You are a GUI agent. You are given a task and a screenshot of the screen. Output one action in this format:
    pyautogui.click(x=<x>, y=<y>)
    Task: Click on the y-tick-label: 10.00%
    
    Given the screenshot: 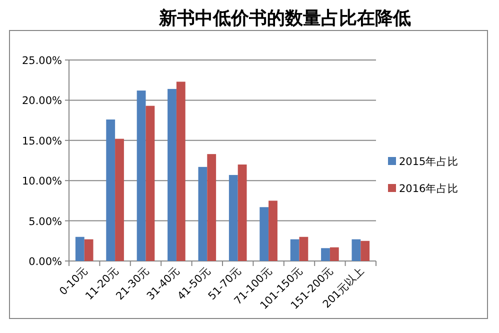 What is the action you would take?
    pyautogui.click(x=42, y=182)
    